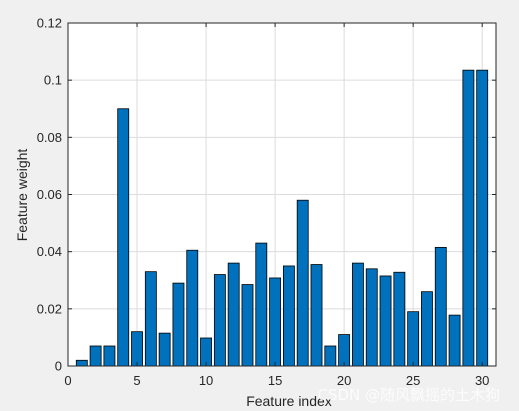 The width and height of the screenshot is (519, 411). I want to click on x-tick-label: 25, so click(413, 380).